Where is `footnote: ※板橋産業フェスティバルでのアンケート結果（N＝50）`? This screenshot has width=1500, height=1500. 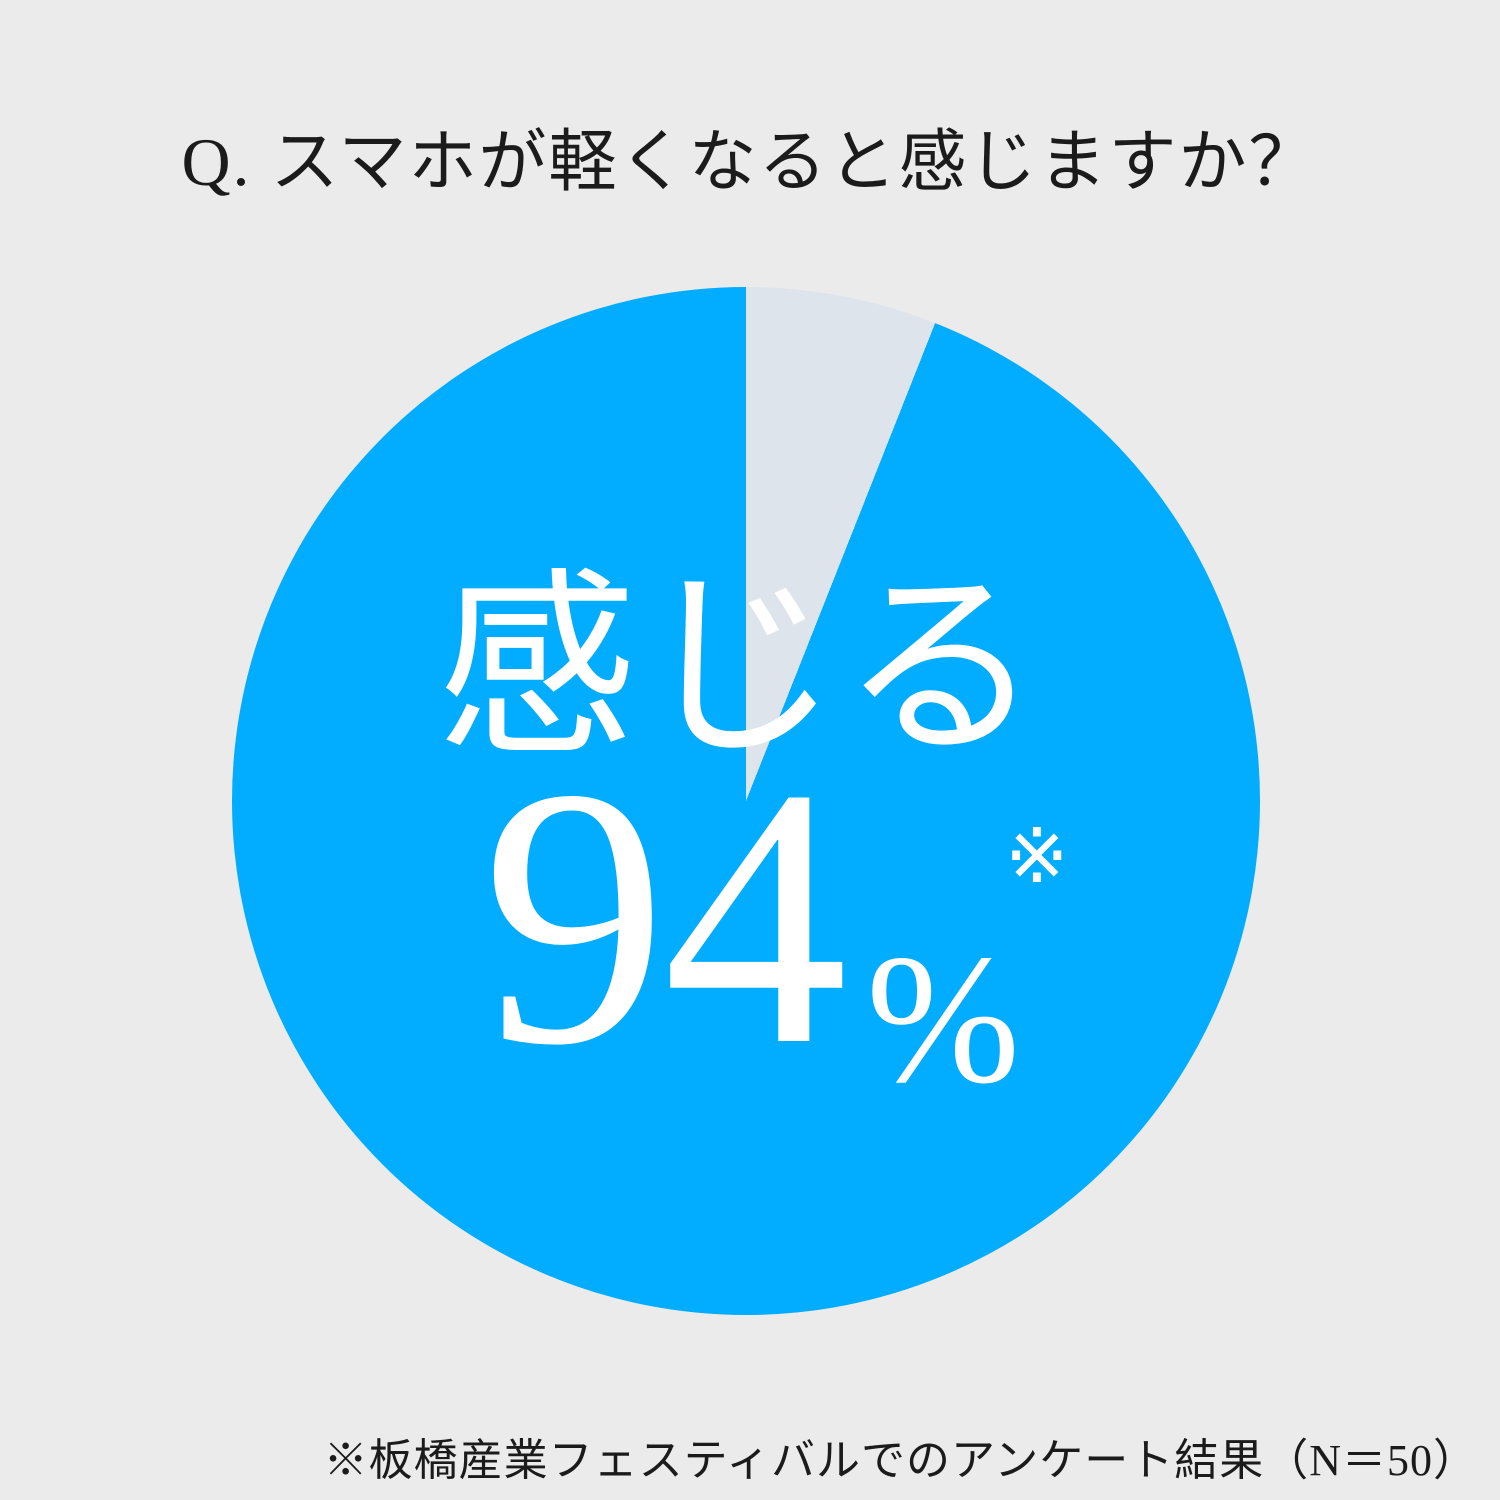 footnote: ※板橋産業フェスティバルでのアンケート結果（N＝50） is located at coordinates (900, 1460).